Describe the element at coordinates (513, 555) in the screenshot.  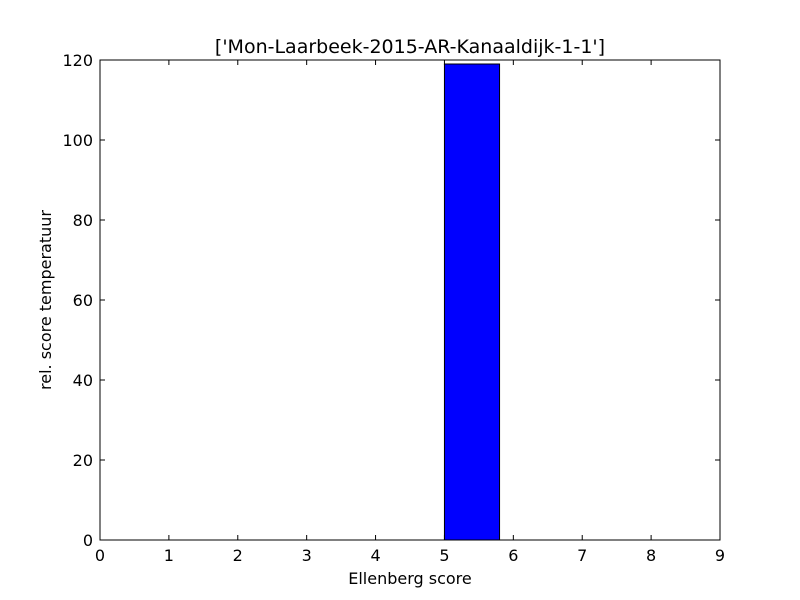
I see `x-tick-label: 6` at that location.